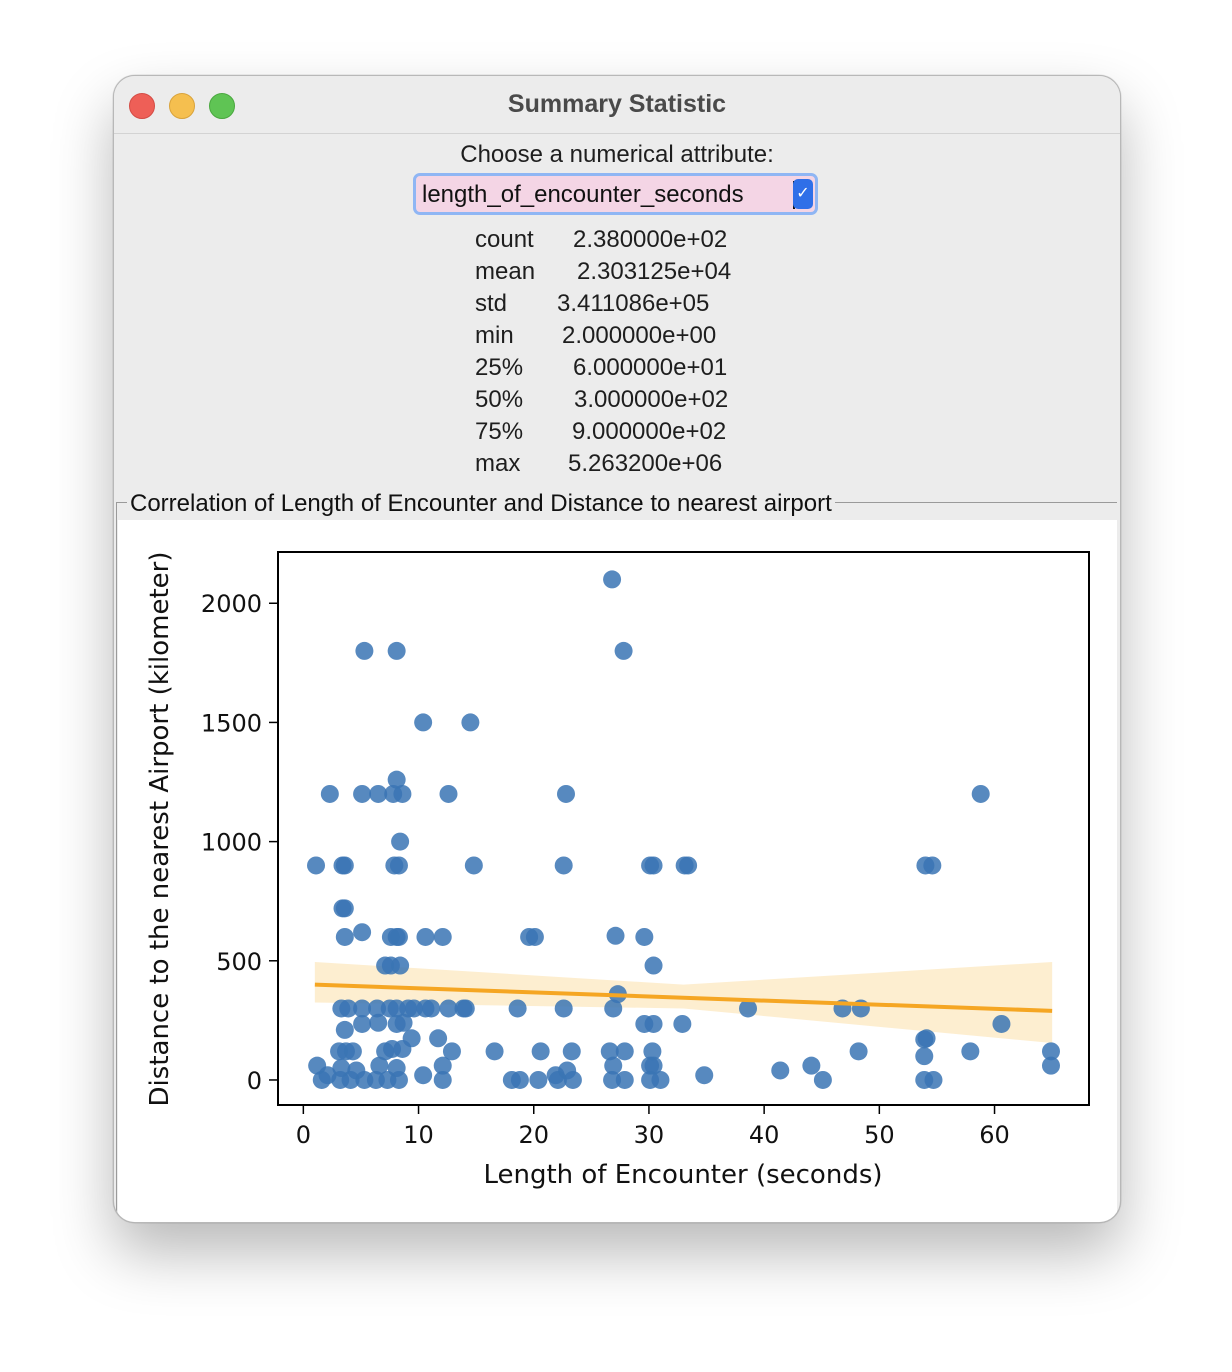  What do you see at coordinates (504, 239) in the screenshot?
I see `stat-key: count` at bounding box center [504, 239].